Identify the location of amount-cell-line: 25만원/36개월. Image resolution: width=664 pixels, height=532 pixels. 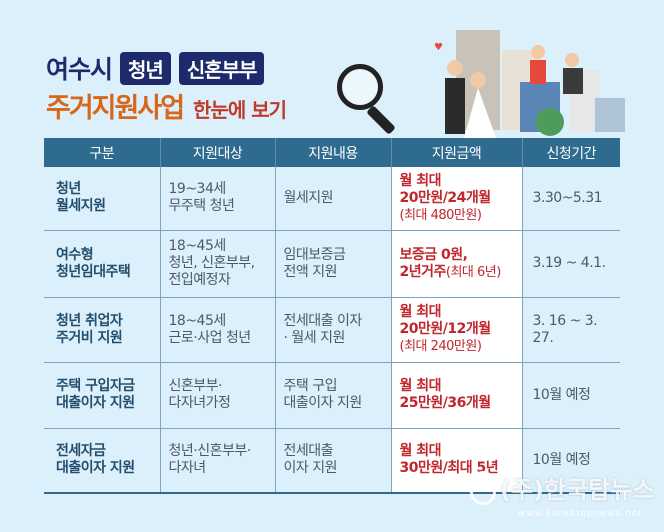
(445, 403).